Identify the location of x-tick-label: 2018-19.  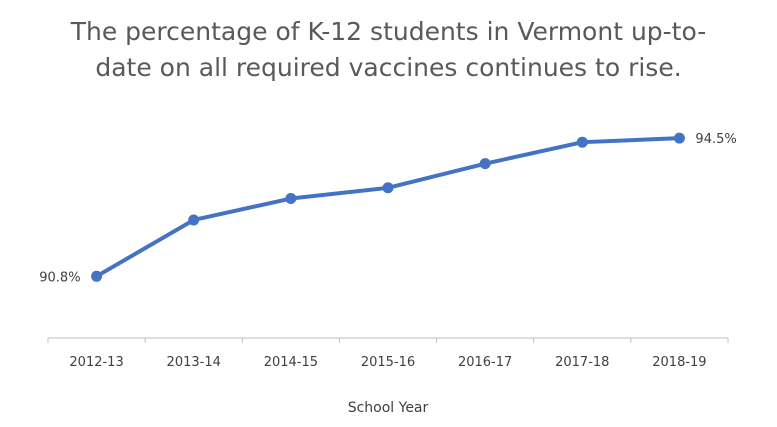
(679, 362).